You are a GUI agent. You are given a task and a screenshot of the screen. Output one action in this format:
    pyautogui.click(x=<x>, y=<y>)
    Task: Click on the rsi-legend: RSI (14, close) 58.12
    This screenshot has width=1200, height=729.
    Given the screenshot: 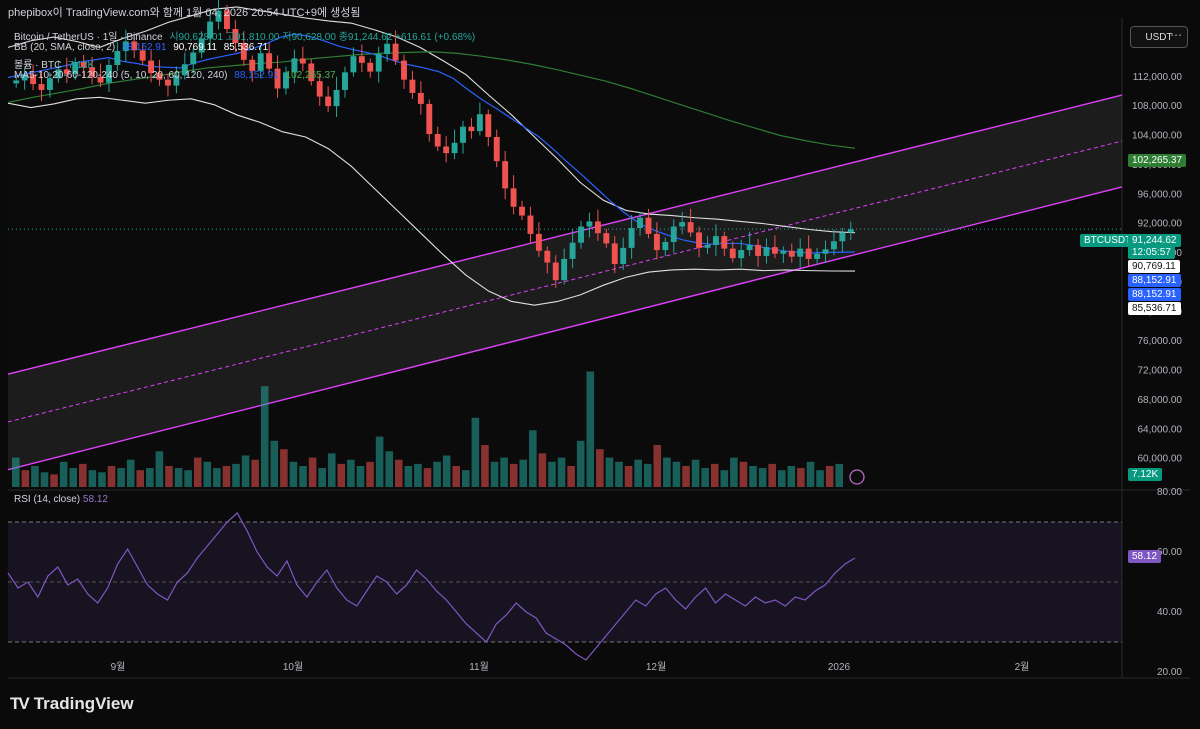 What is the action you would take?
    pyautogui.click(x=61, y=499)
    